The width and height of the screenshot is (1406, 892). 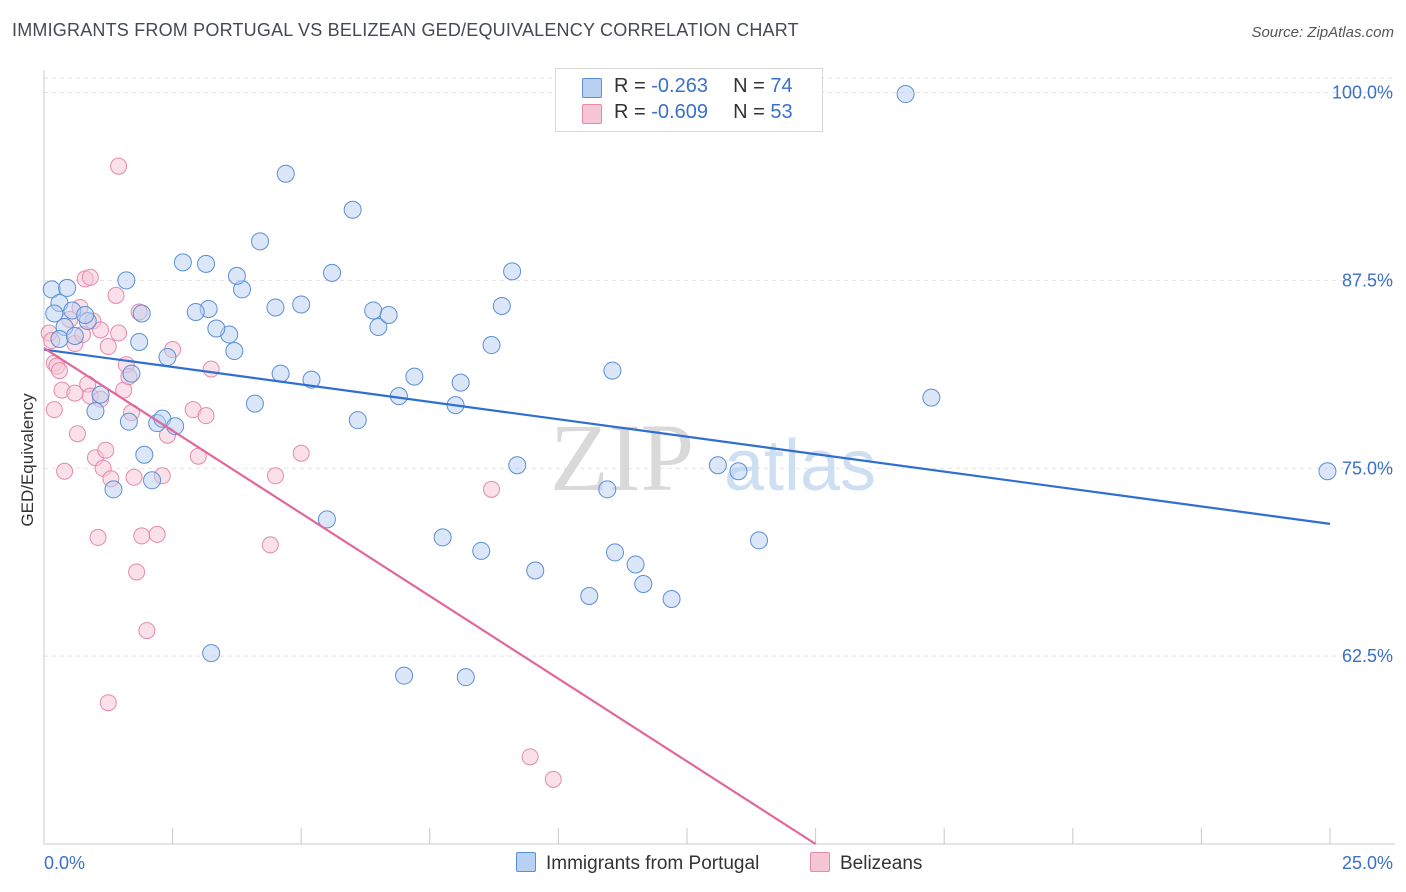 I want to click on legend-n-value: 53, so click(x=781, y=112).